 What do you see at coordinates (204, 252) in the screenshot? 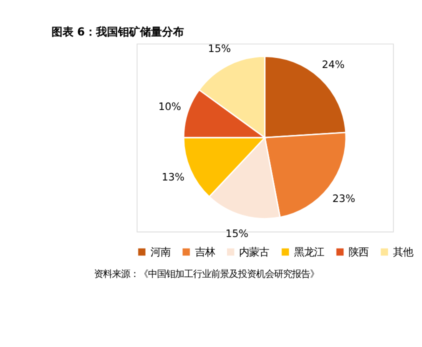
I see `legend-label: 吉林` at bounding box center [204, 252].